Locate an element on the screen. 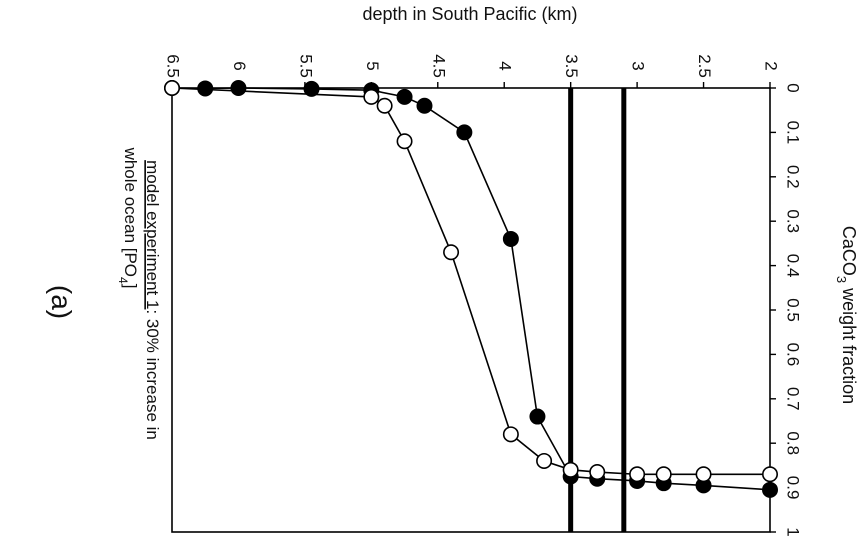 This screenshot has height=554, width=864. caco3-tick-label: 0.9 is located at coordinates (793, 488).